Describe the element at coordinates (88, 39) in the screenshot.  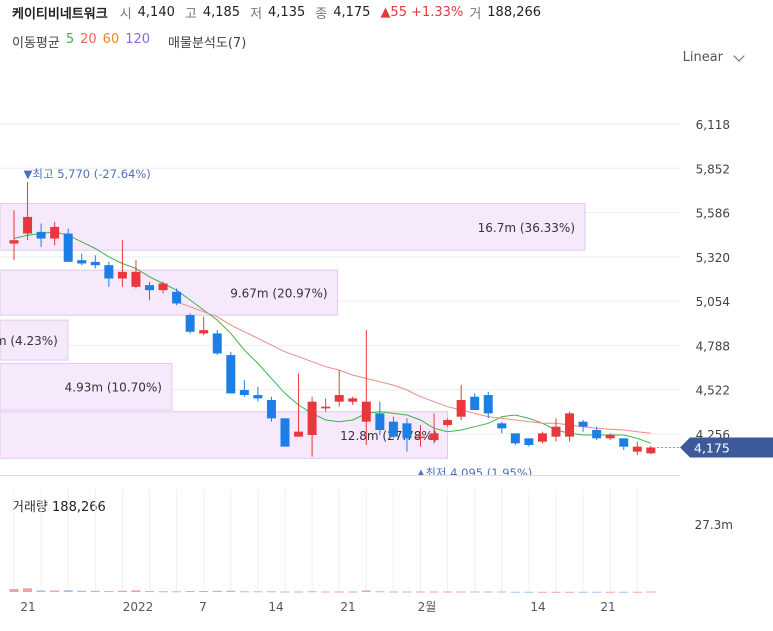
I see `ma-20: 20` at that location.